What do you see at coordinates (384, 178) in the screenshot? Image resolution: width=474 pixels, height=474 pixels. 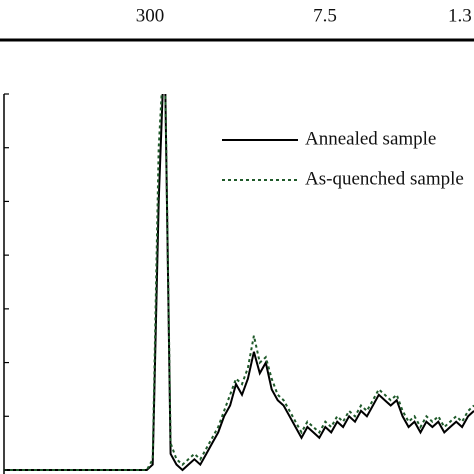 I see `legend-label: As-quenched sample` at bounding box center [384, 178].